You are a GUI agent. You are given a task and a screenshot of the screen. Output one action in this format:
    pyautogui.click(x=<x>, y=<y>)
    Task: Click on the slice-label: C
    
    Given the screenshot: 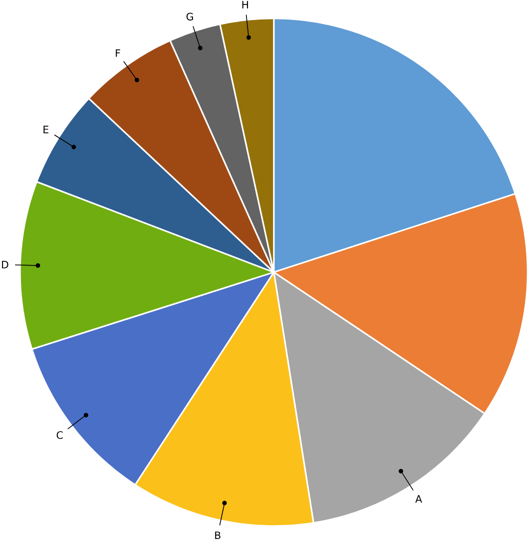 What is the action you would take?
    pyautogui.click(x=59, y=435)
    